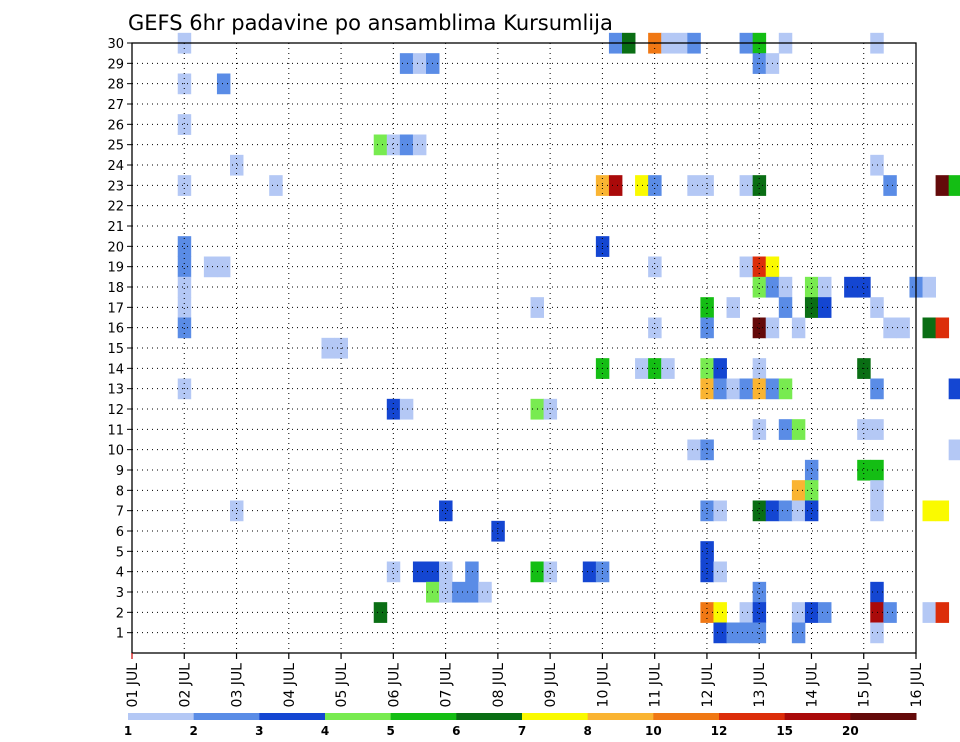 The width and height of the screenshot is (960, 742). I want to click on x-tick-label: 11 JUL, so click(656, 685).